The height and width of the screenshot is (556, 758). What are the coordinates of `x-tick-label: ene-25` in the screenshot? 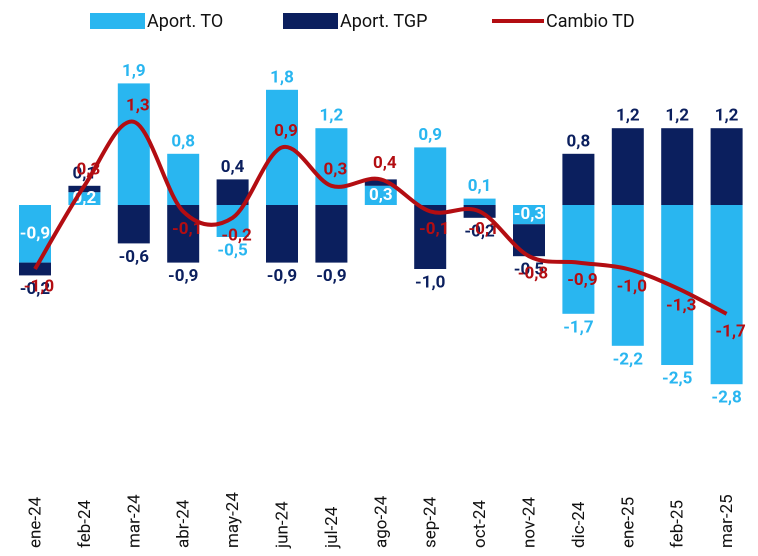 It's located at (628, 522).